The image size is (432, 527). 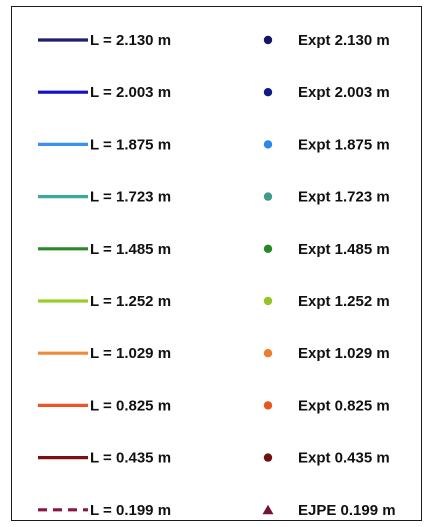 What do you see at coordinates (344, 405) in the screenshot?
I see `legend-marker-label: Expt 0.825 m` at bounding box center [344, 405].